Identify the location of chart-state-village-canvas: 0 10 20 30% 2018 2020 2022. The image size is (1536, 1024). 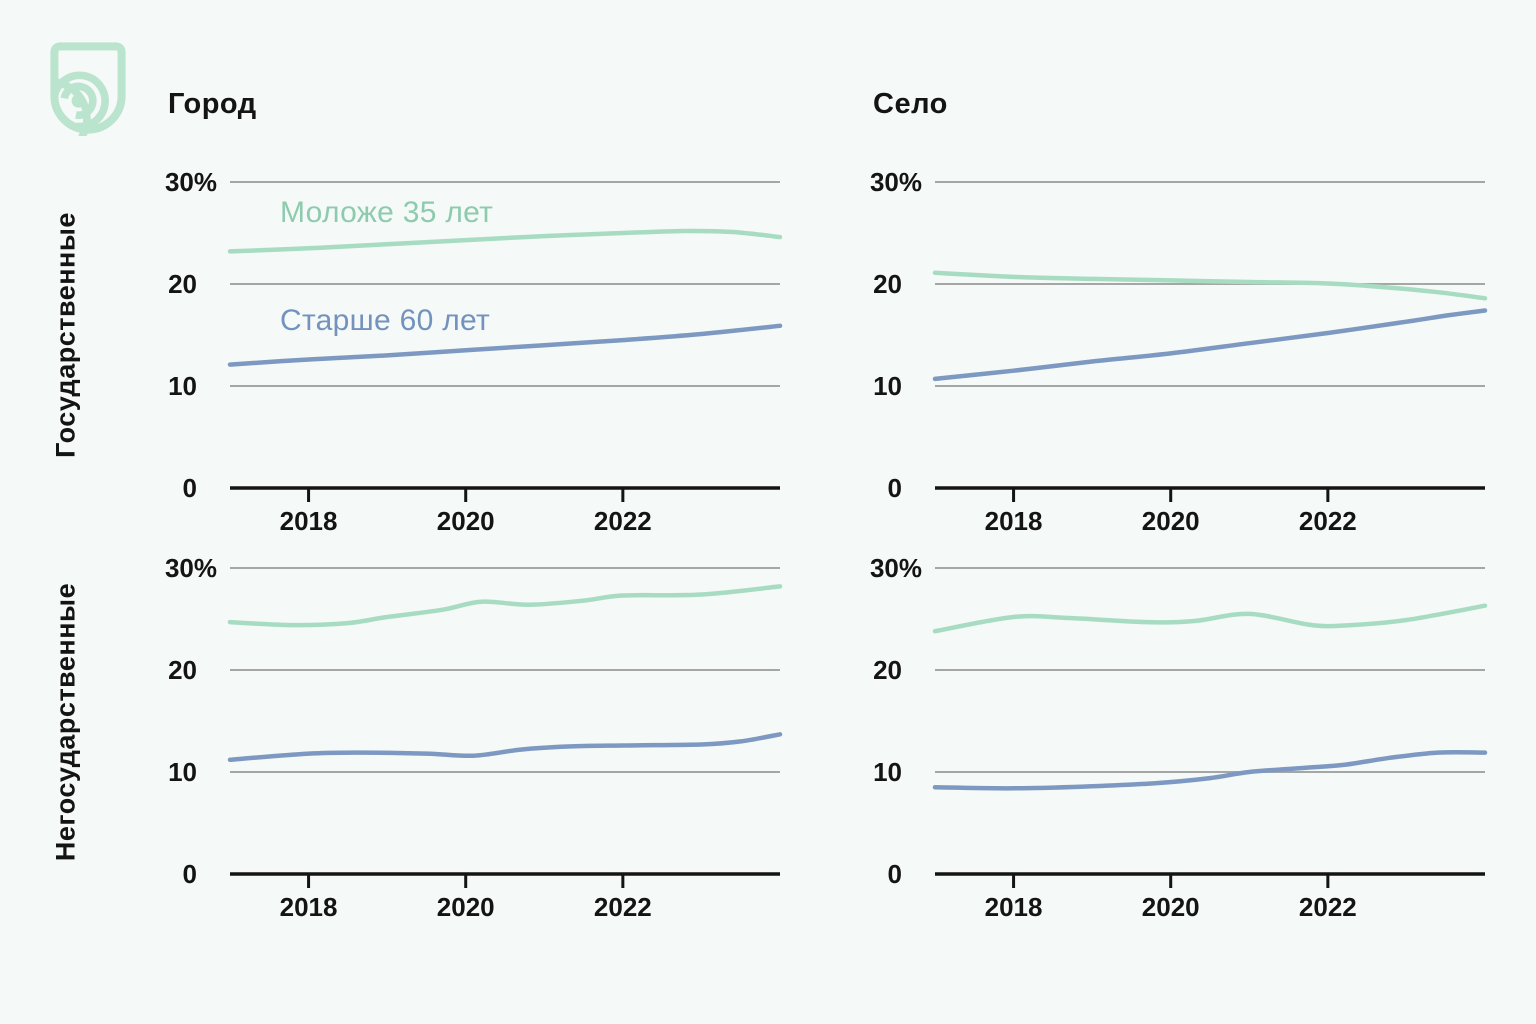
(1179, 351).